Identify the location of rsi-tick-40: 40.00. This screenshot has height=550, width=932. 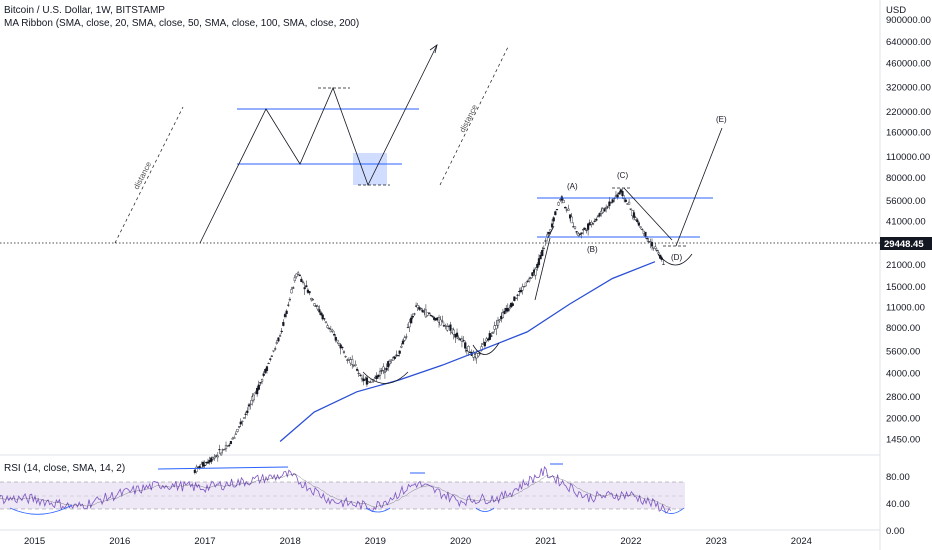
(898, 504).